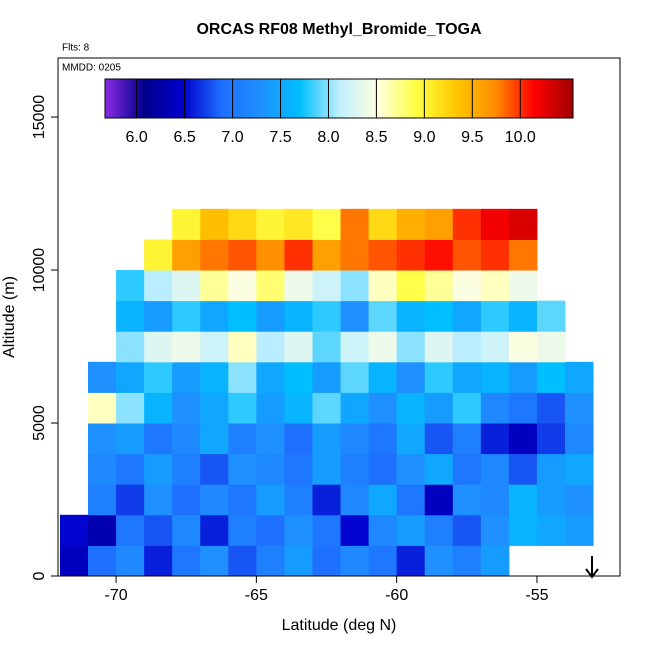  Describe the element at coordinates (9, 317) in the screenshot. I see `y-axis-label: Altitude (m)` at that location.